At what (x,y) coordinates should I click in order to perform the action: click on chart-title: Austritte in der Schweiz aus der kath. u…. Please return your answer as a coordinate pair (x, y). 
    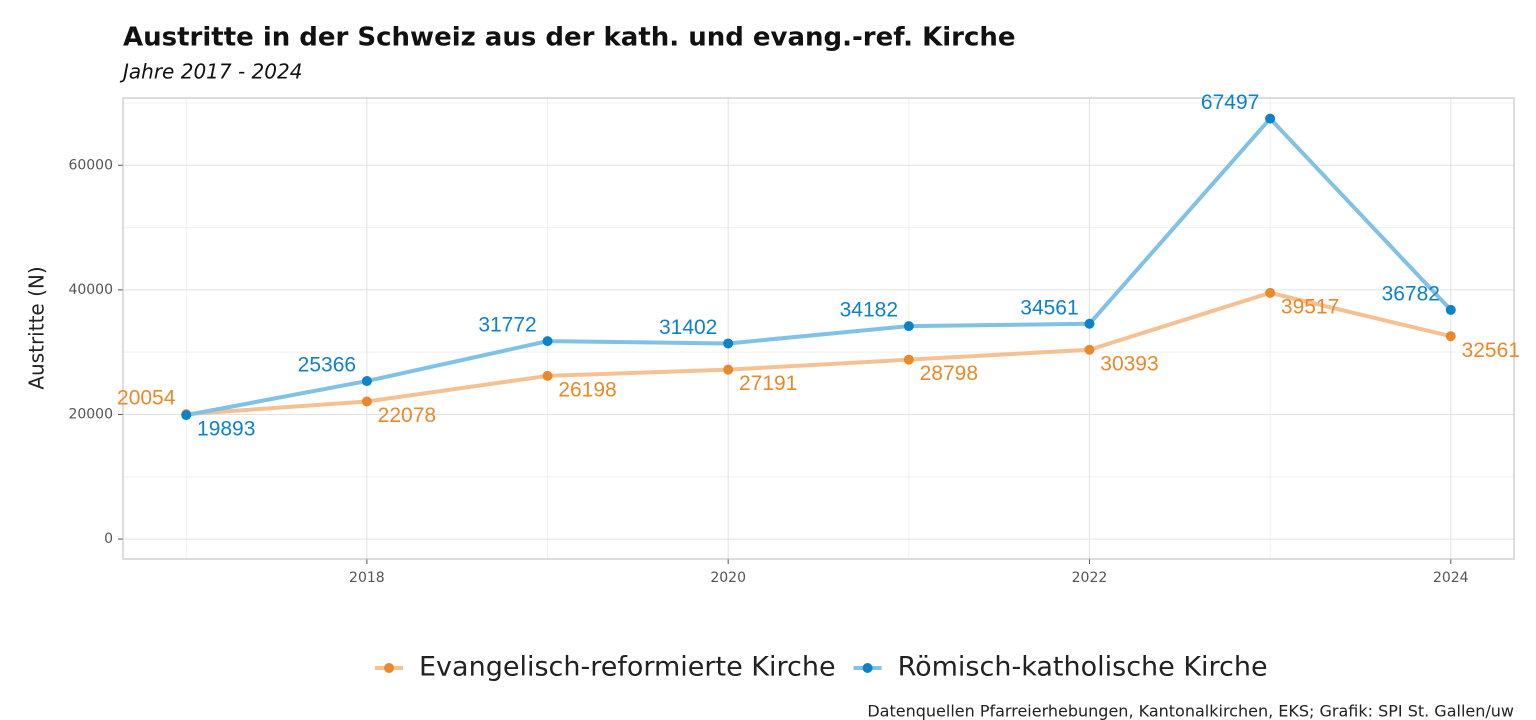
    Looking at the image, I should click on (569, 38).